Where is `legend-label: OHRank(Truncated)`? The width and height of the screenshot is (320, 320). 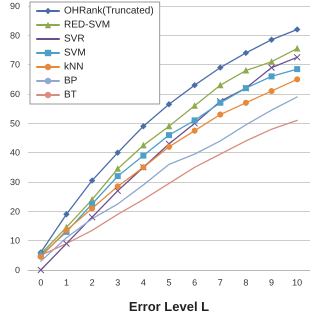
legend-label: OHRank(Truncated) is located at coordinates (109, 11).